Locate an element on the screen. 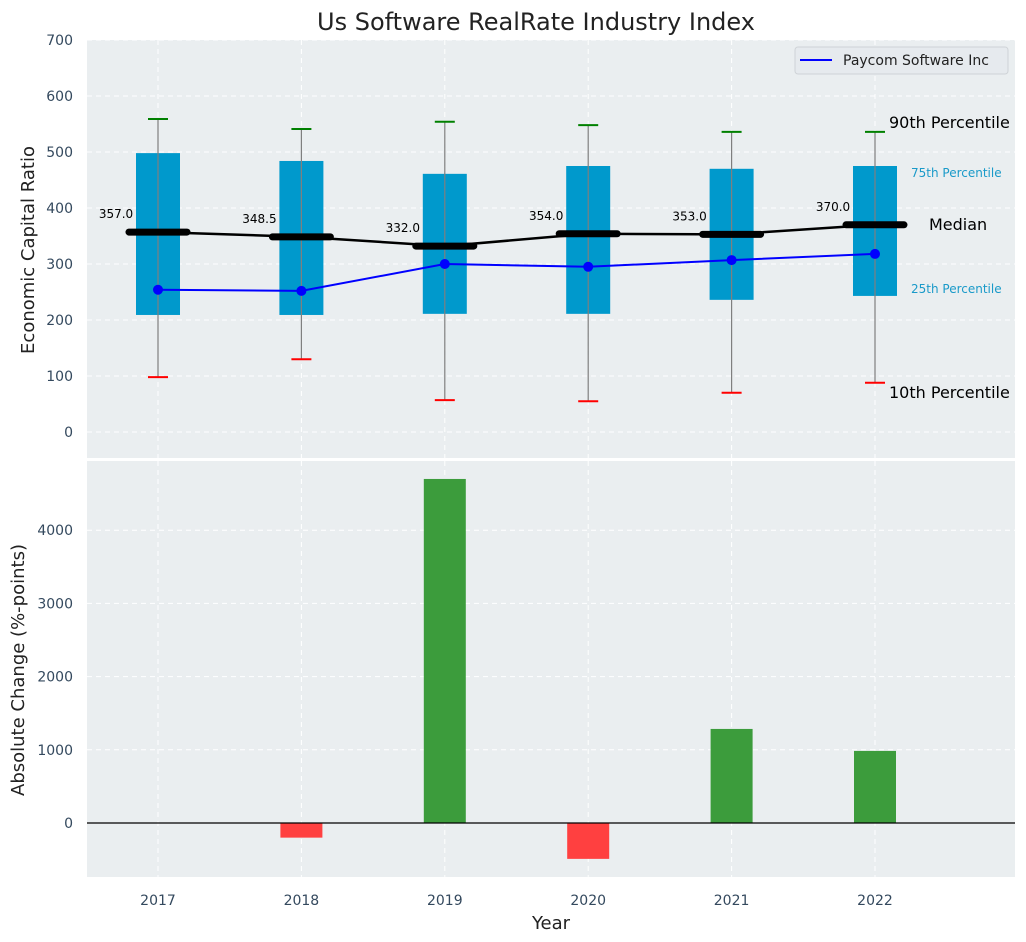 The height and width of the screenshot is (942, 1026). annotation-p25: 25th Percentile is located at coordinates (956, 289).